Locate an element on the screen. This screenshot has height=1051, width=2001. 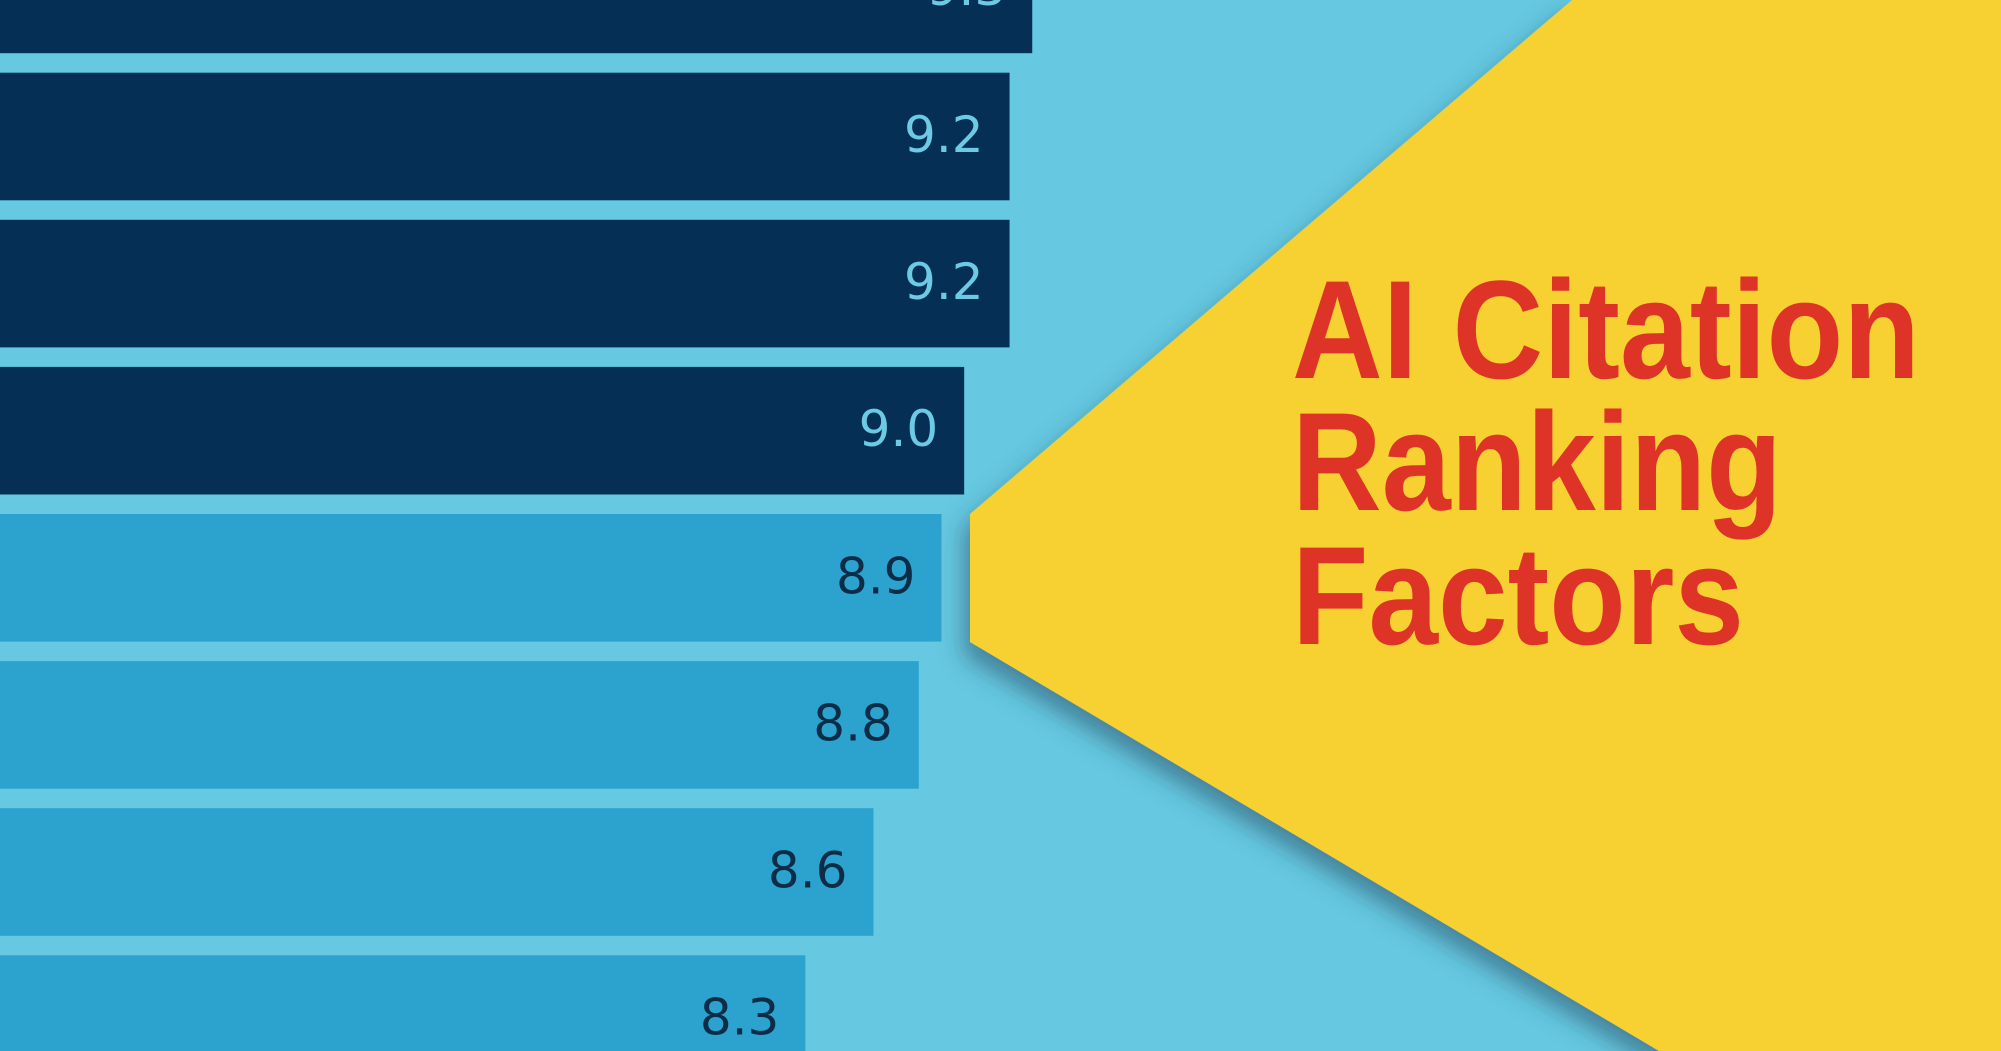
value-label: 8.3 is located at coordinates (740, 1018).